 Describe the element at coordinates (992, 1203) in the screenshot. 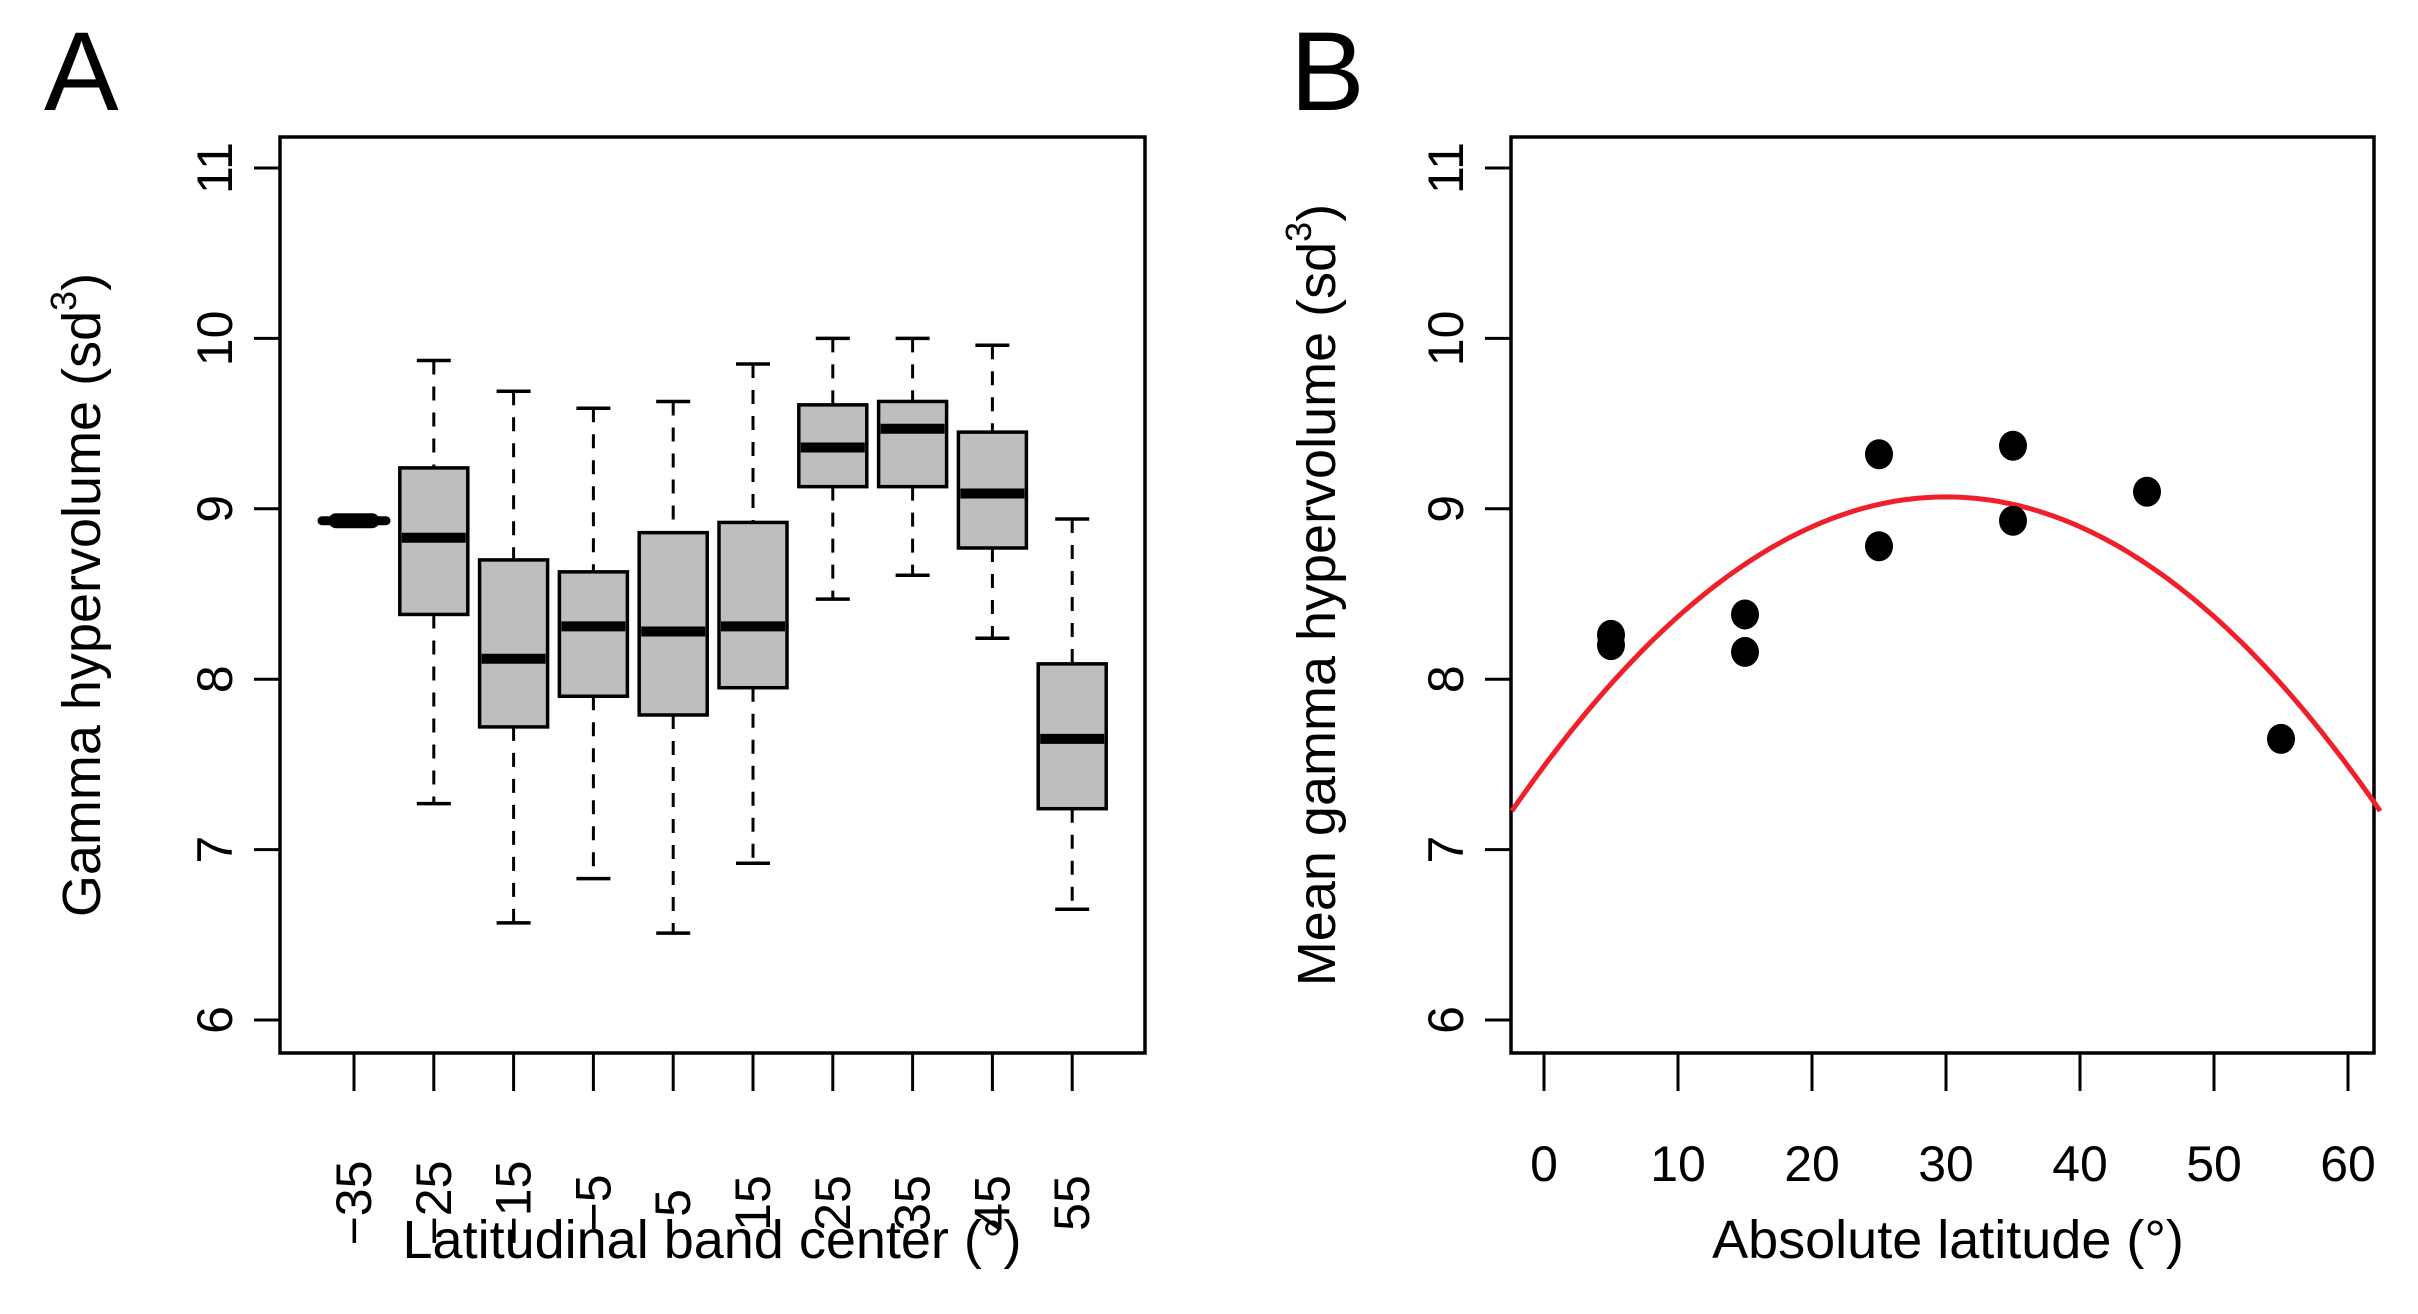

I see `x-tick-label: 45` at that location.